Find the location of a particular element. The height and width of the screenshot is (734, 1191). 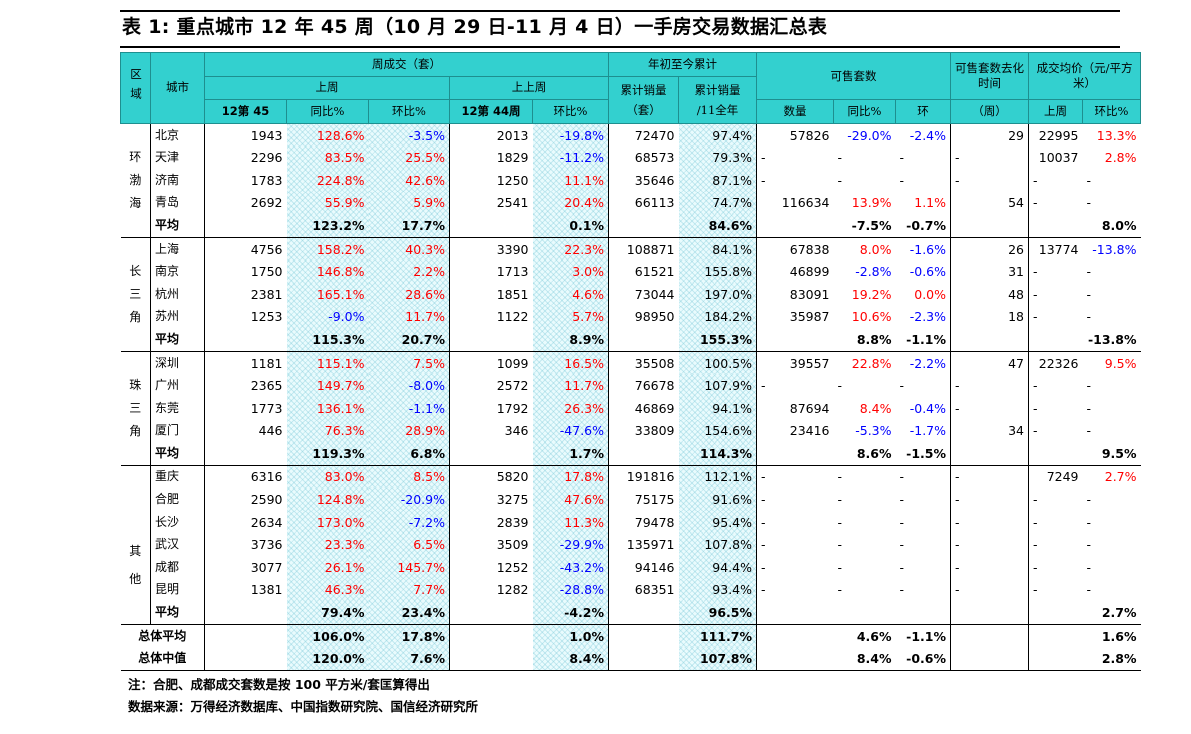

cell-cumr: 94.4% is located at coordinates (718, 567).